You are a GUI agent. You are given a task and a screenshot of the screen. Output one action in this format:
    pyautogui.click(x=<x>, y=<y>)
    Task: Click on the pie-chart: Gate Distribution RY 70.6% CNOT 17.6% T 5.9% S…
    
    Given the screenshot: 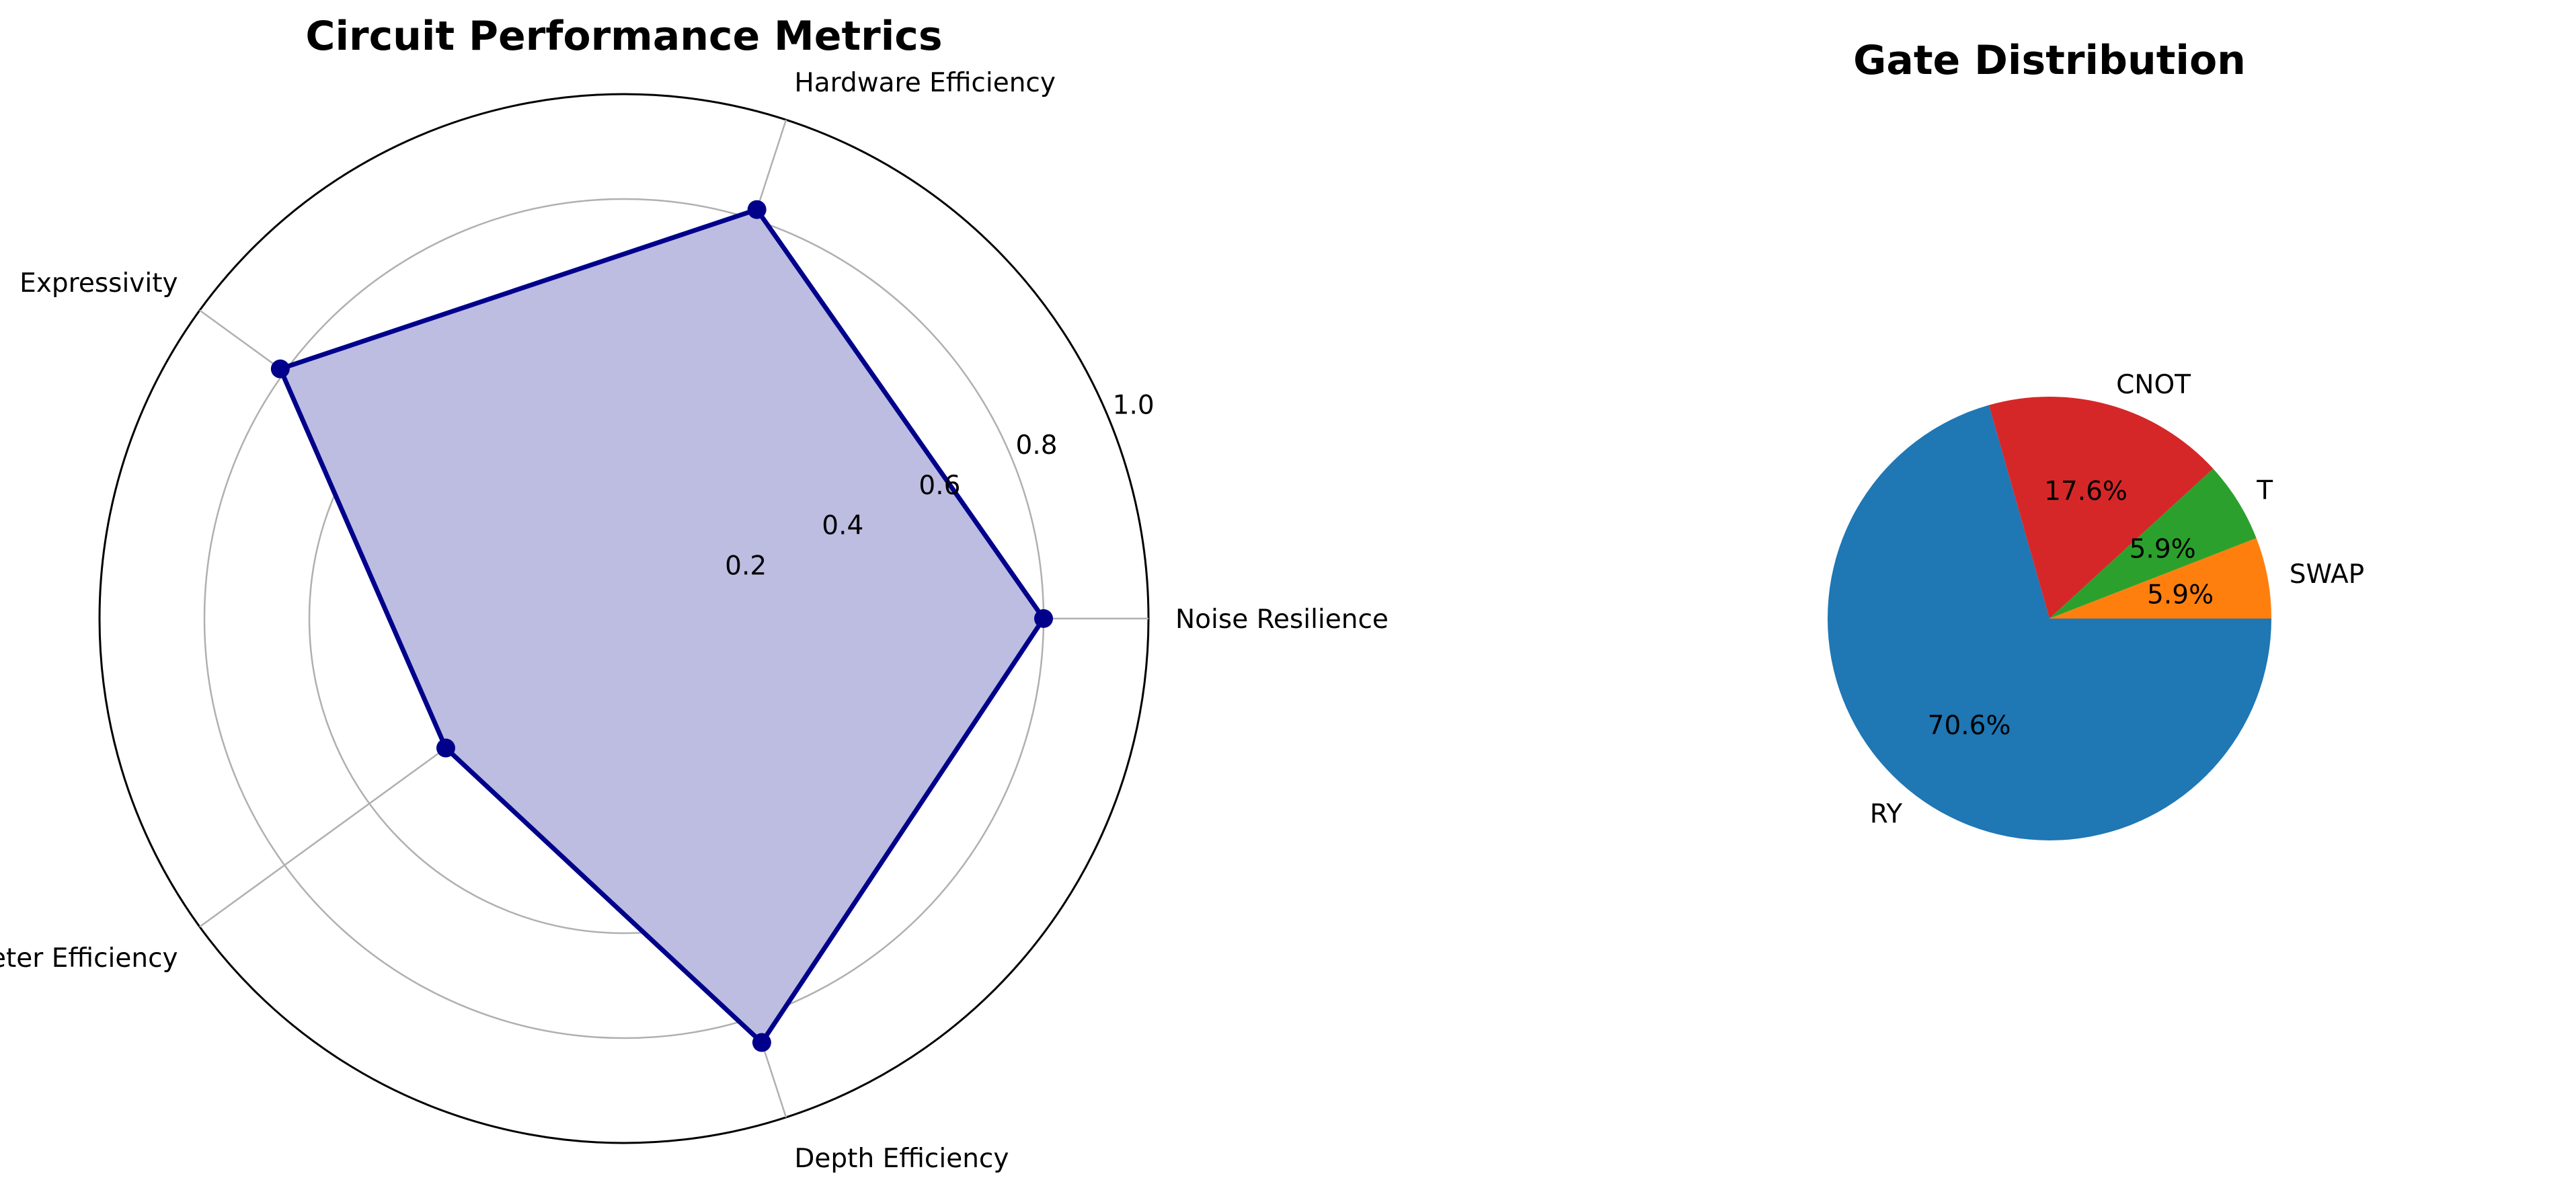 What is the action you would take?
    pyautogui.click(x=2095, y=438)
    